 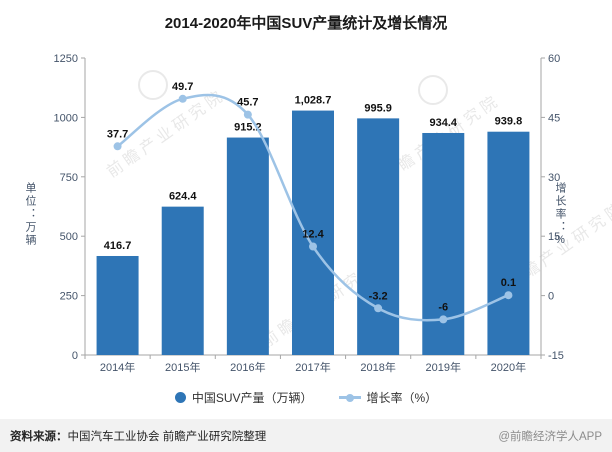 What do you see at coordinates (30, 214) in the screenshot?
I see `left-axis-title: 单位：万辆` at bounding box center [30, 214].